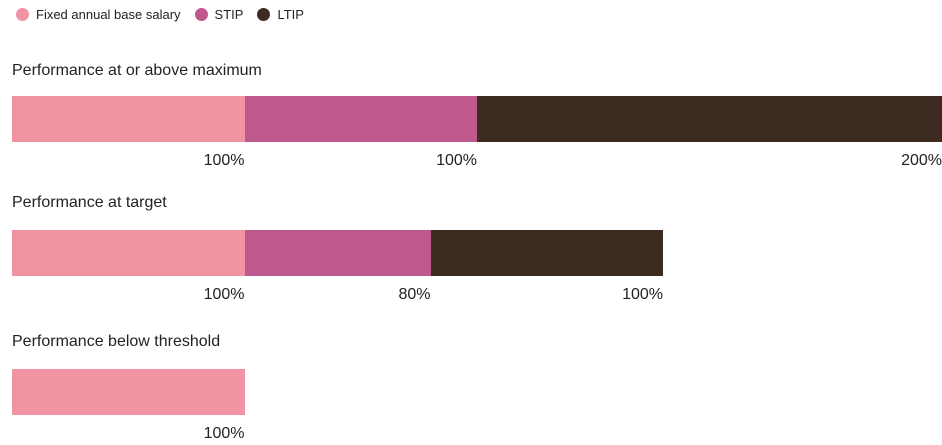  What do you see at coordinates (116, 341) in the screenshot?
I see `chart-title: Performance below threshold` at bounding box center [116, 341].